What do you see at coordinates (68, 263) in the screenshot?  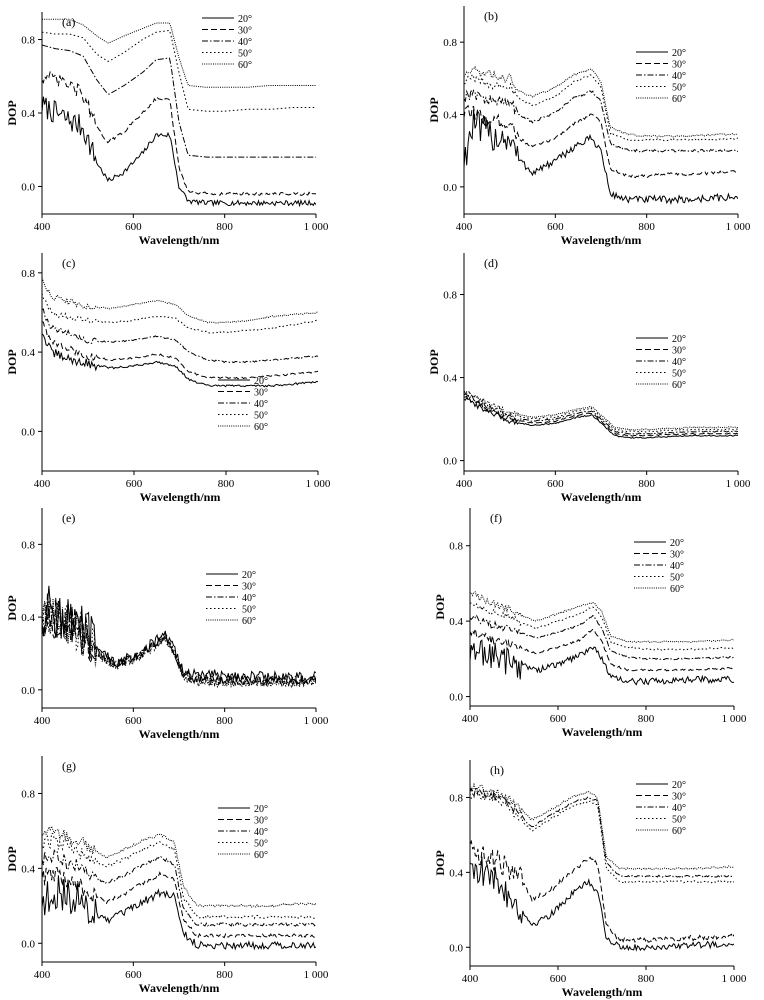 I see `panel-label: (c)` at bounding box center [68, 263].